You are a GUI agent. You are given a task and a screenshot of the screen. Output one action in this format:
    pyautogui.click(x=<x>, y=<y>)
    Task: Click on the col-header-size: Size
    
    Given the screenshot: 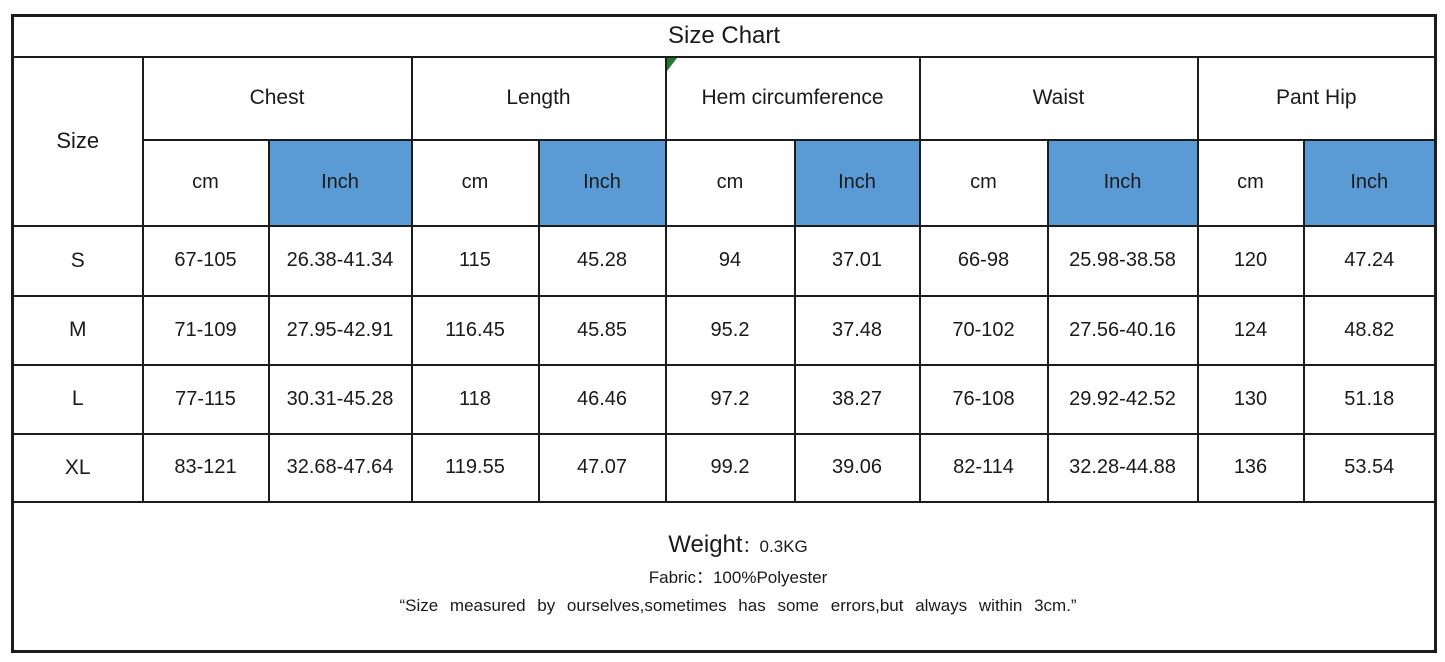 What is the action you would take?
    pyautogui.click(x=77, y=141)
    